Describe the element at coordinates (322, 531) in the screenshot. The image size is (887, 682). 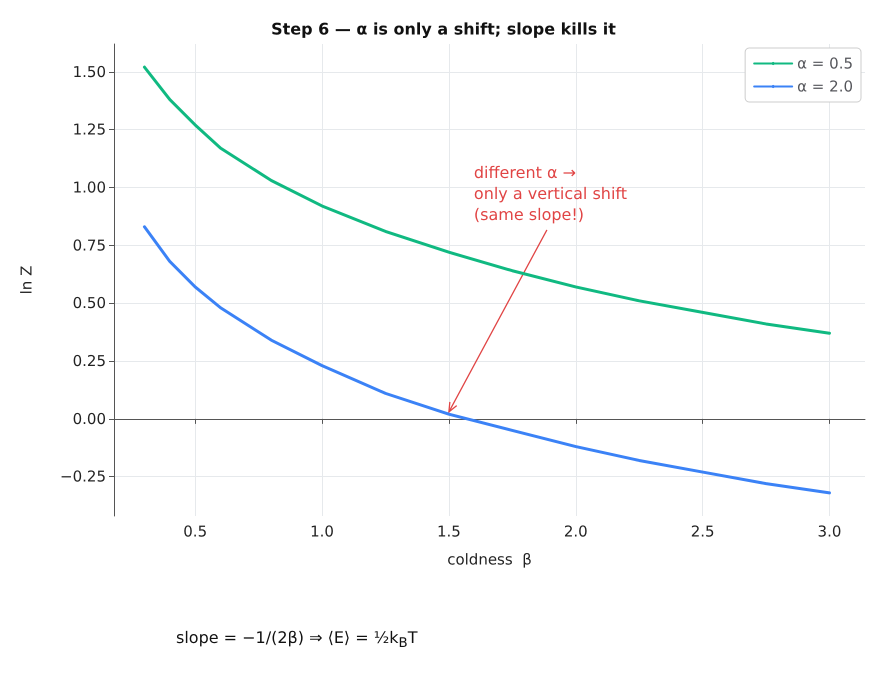
I see `x-tick-label: 1.0` at that location.